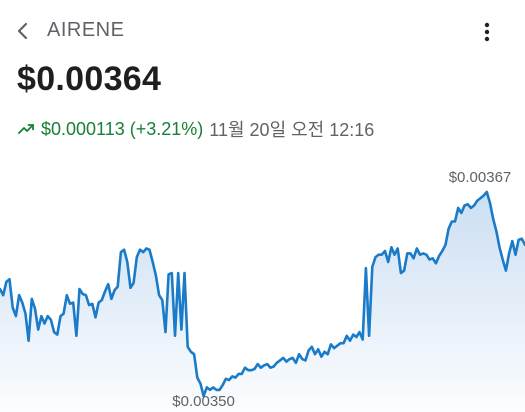 The height and width of the screenshot is (412, 525). What do you see at coordinates (480, 177) in the screenshot?
I see `chart-high-label: $0.00367` at bounding box center [480, 177].